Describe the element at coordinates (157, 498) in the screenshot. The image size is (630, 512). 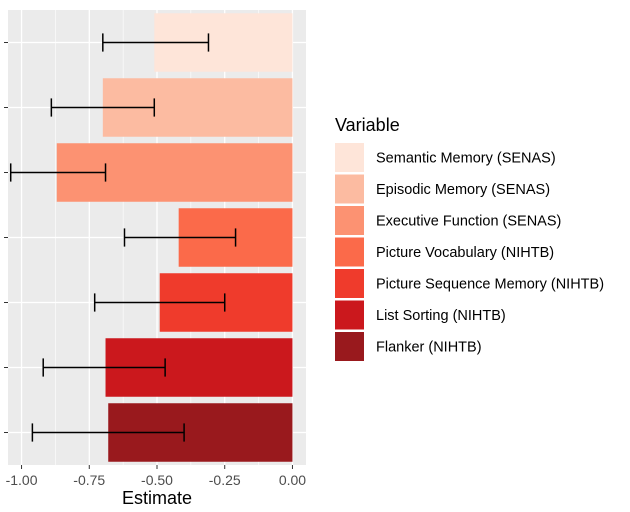
I see `x-axis-title: Estimate` at that location.